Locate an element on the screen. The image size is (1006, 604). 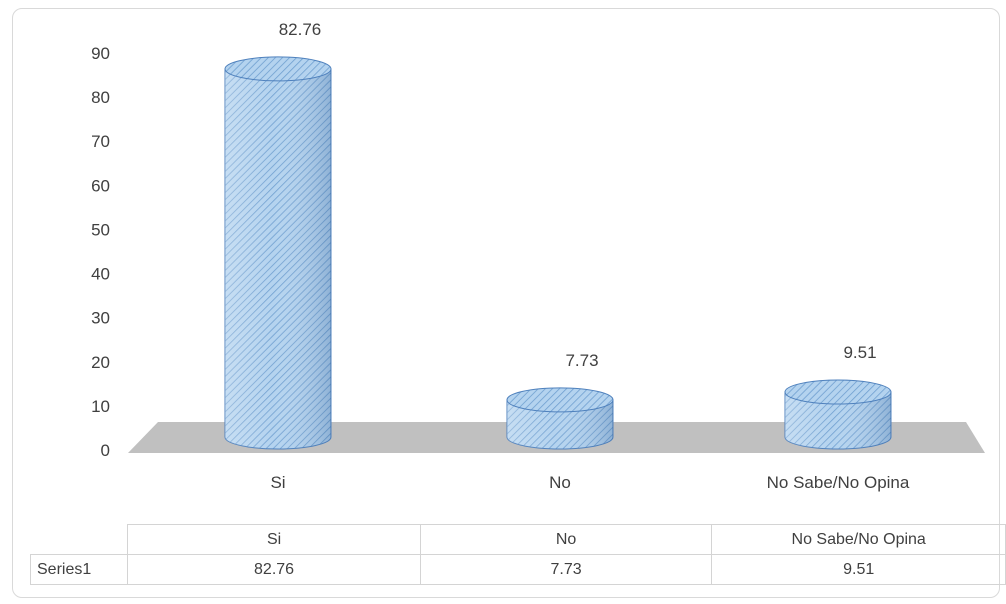
data-label: 82.76 is located at coordinates (300, 29).